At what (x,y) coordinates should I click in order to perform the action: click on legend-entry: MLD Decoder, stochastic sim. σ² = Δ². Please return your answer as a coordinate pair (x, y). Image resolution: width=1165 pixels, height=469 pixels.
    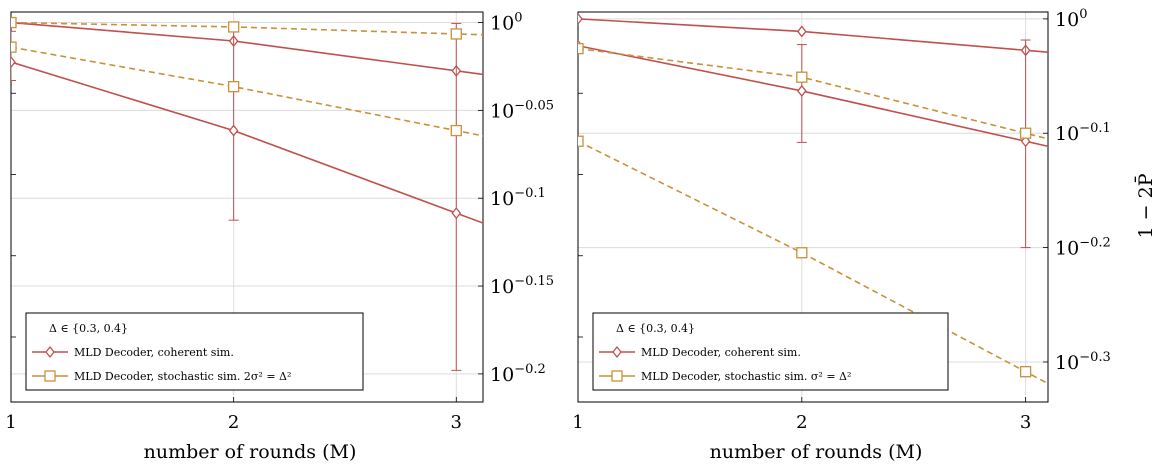
    Looking at the image, I should click on (746, 376).